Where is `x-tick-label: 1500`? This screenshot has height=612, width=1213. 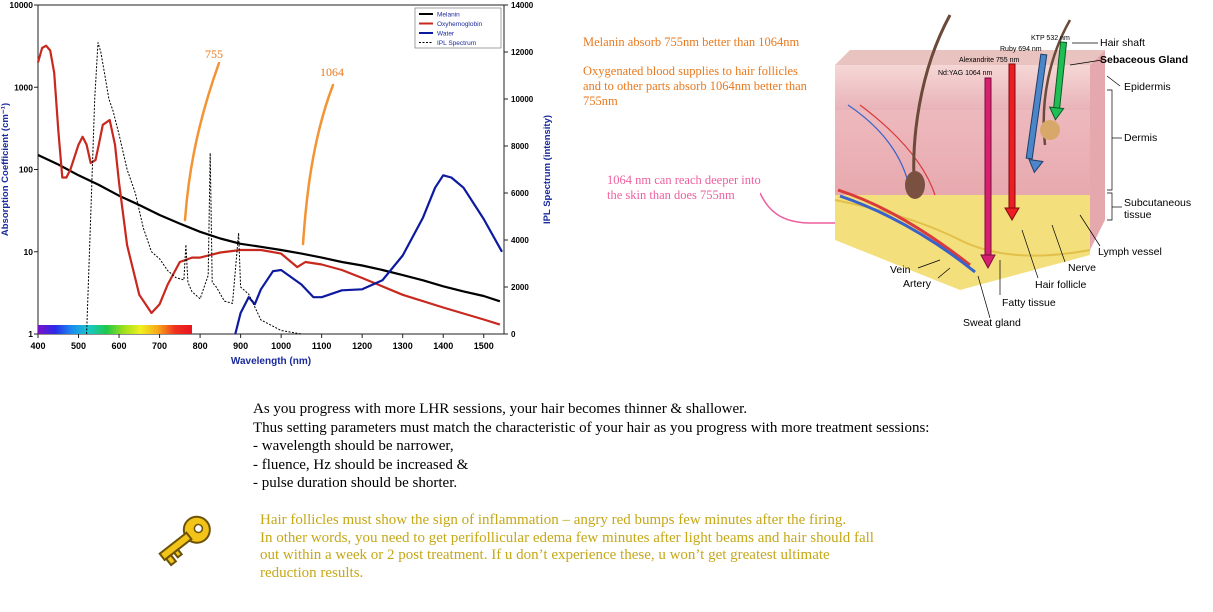
x-tick-label: 1500 is located at coordinates (484, 346).